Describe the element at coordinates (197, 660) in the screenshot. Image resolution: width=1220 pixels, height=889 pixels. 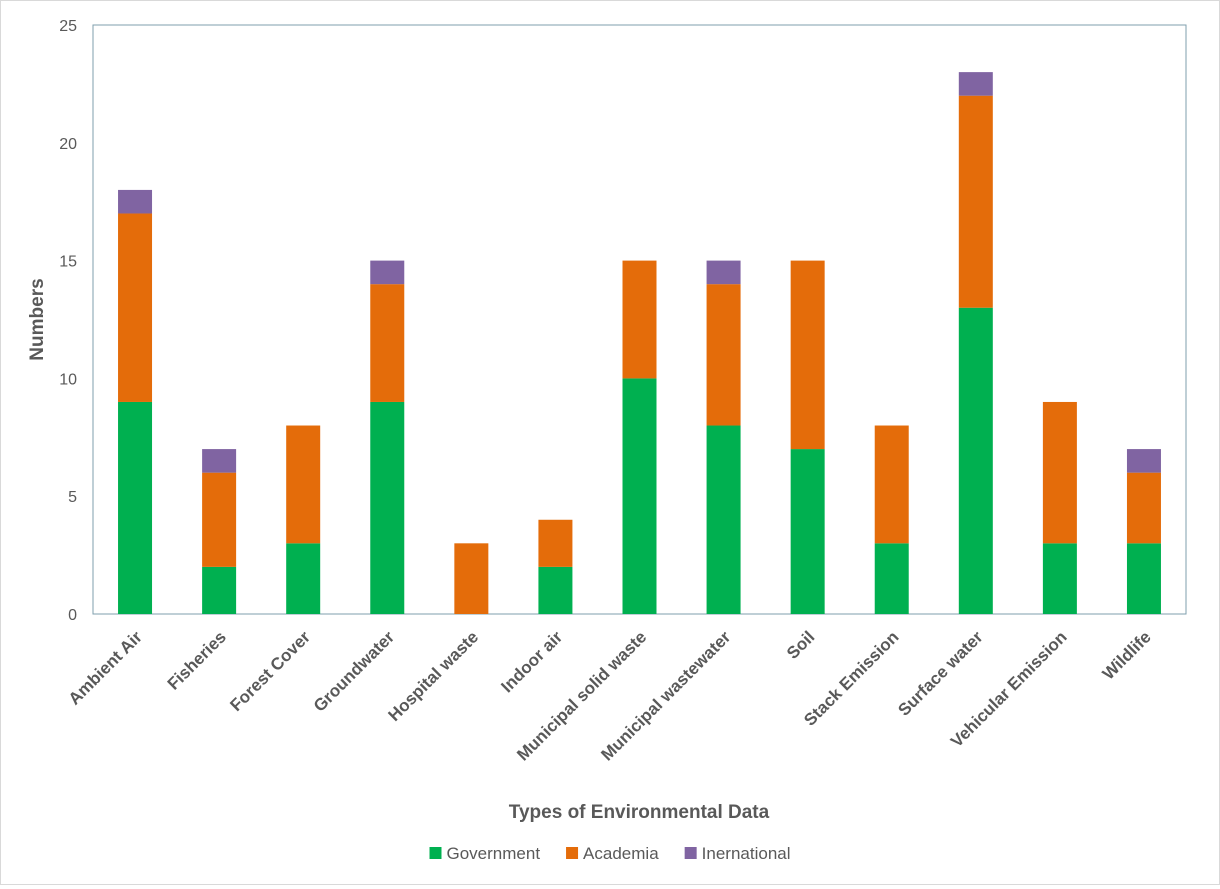
I see `x-tick-label: Fisheries` at that location.